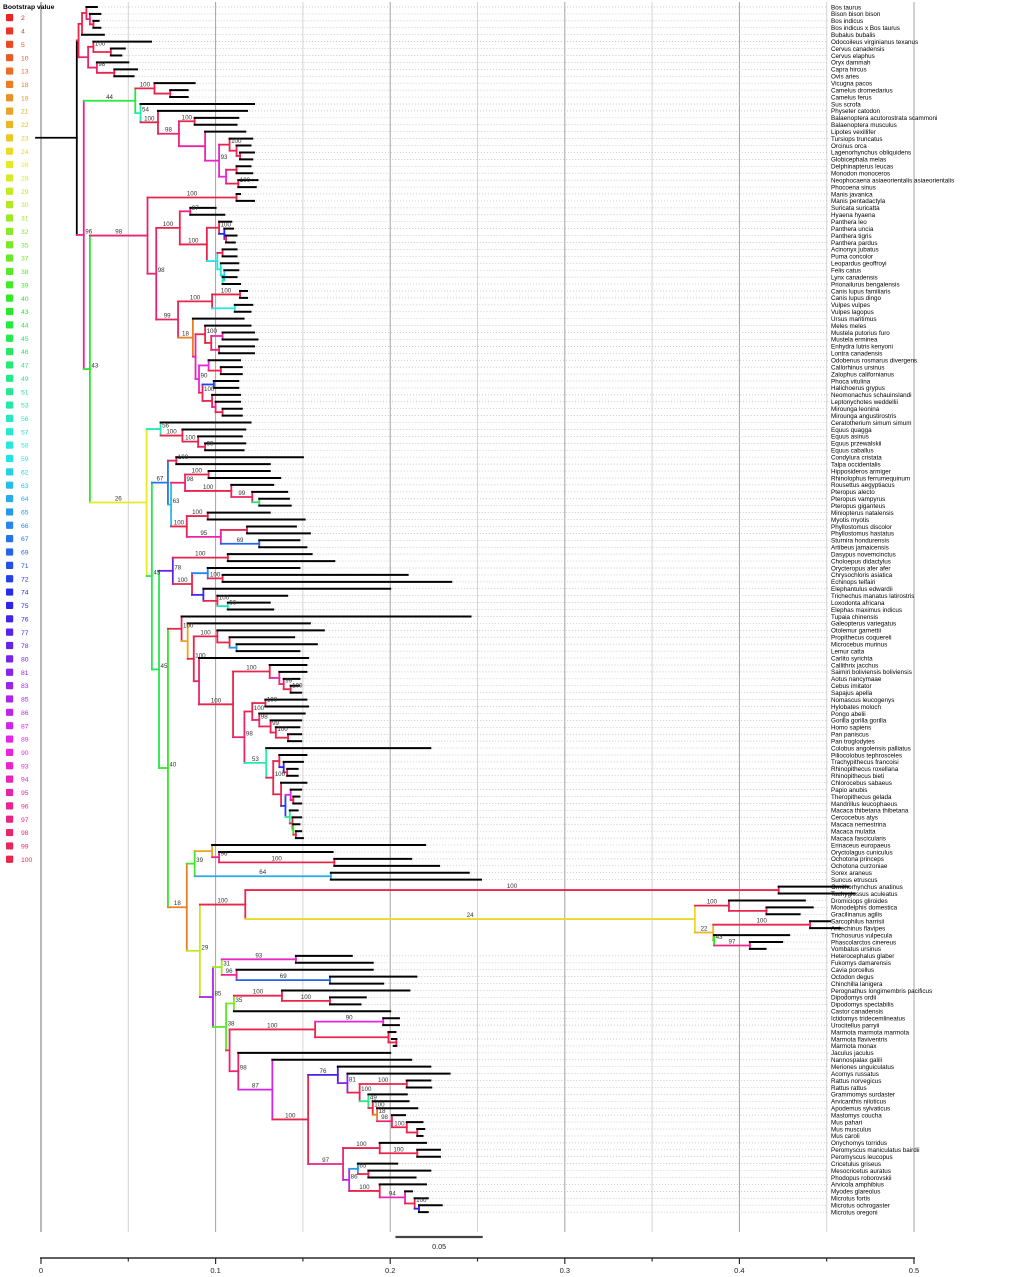  Describe the element at coordinates (859, 901) in the screenshot. I see `species-label: Dromiciops gliroides` at that location.